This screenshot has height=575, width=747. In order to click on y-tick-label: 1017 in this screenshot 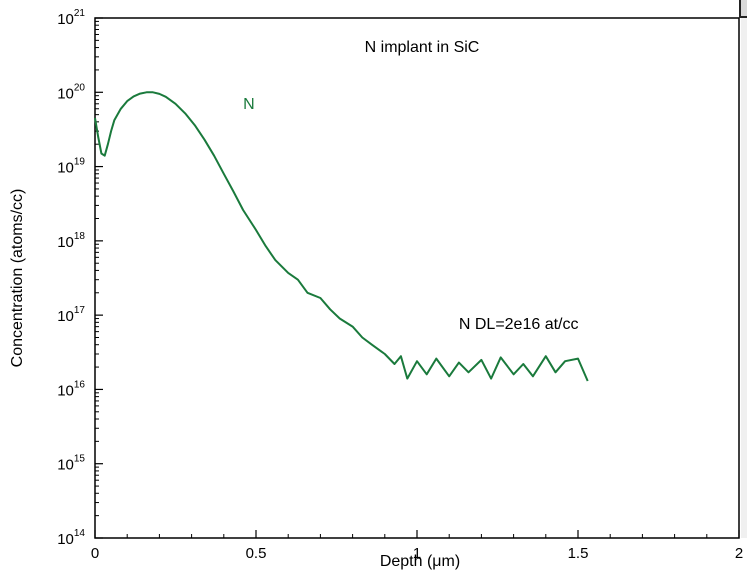, I will do `click(71, 315)`.